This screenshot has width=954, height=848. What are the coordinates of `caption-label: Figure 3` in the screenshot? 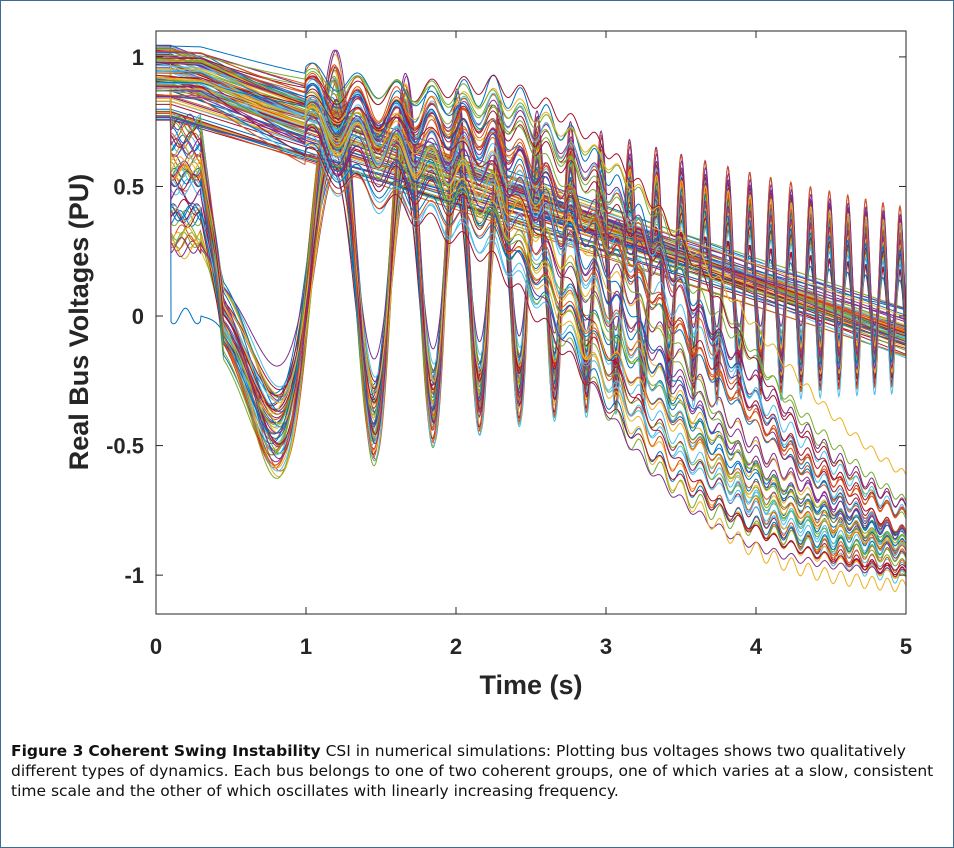 It's located at (47, 751).